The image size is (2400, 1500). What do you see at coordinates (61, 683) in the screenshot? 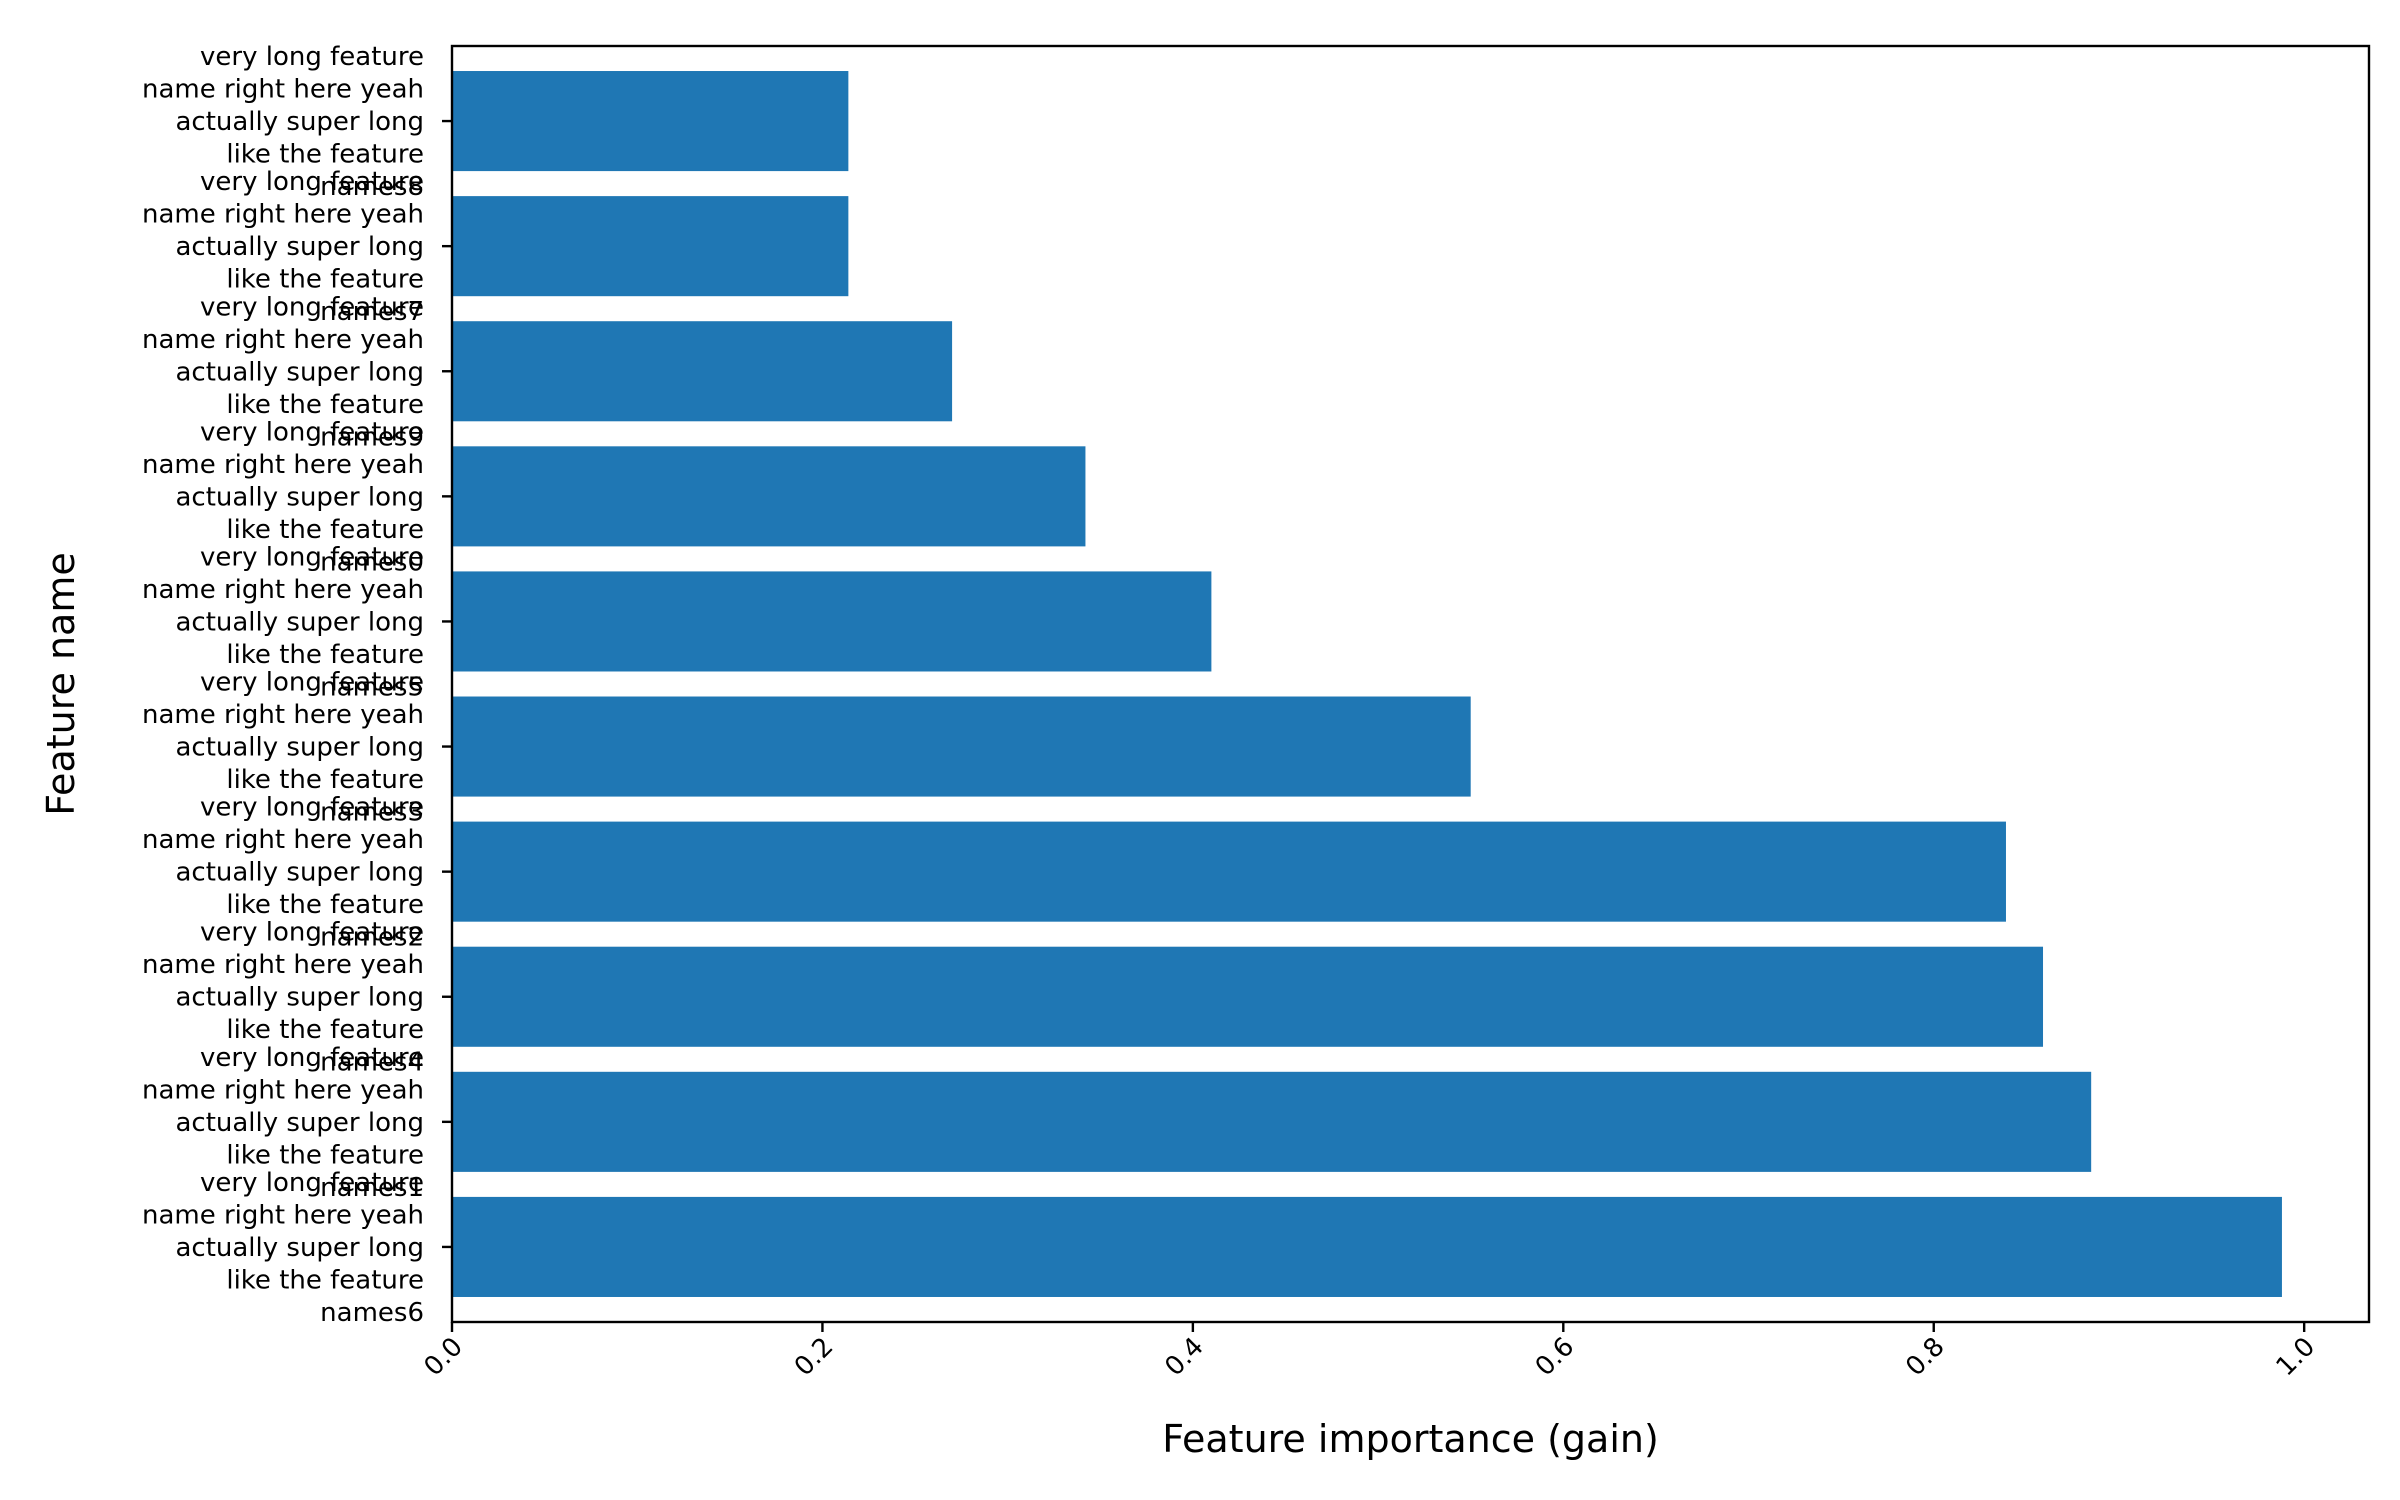
I see `y-axis-label: Feature name` at bounding box center [61, 683].